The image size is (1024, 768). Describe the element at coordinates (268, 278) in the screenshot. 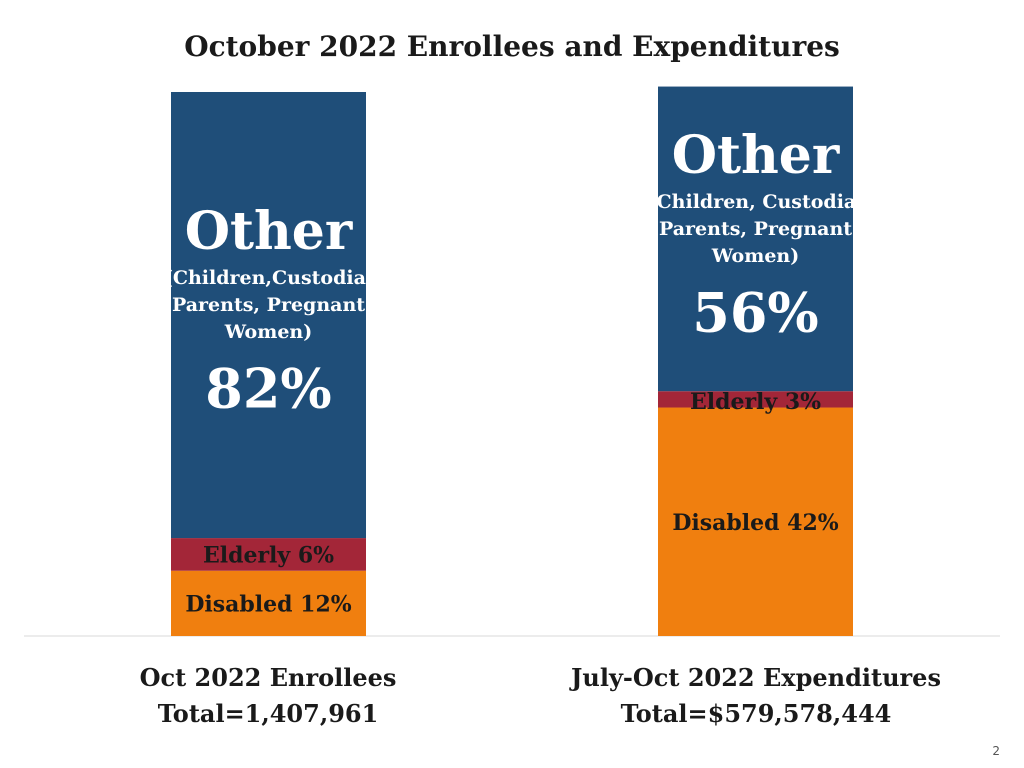

I see `other-description-label: (Children,Custodial` at that location.